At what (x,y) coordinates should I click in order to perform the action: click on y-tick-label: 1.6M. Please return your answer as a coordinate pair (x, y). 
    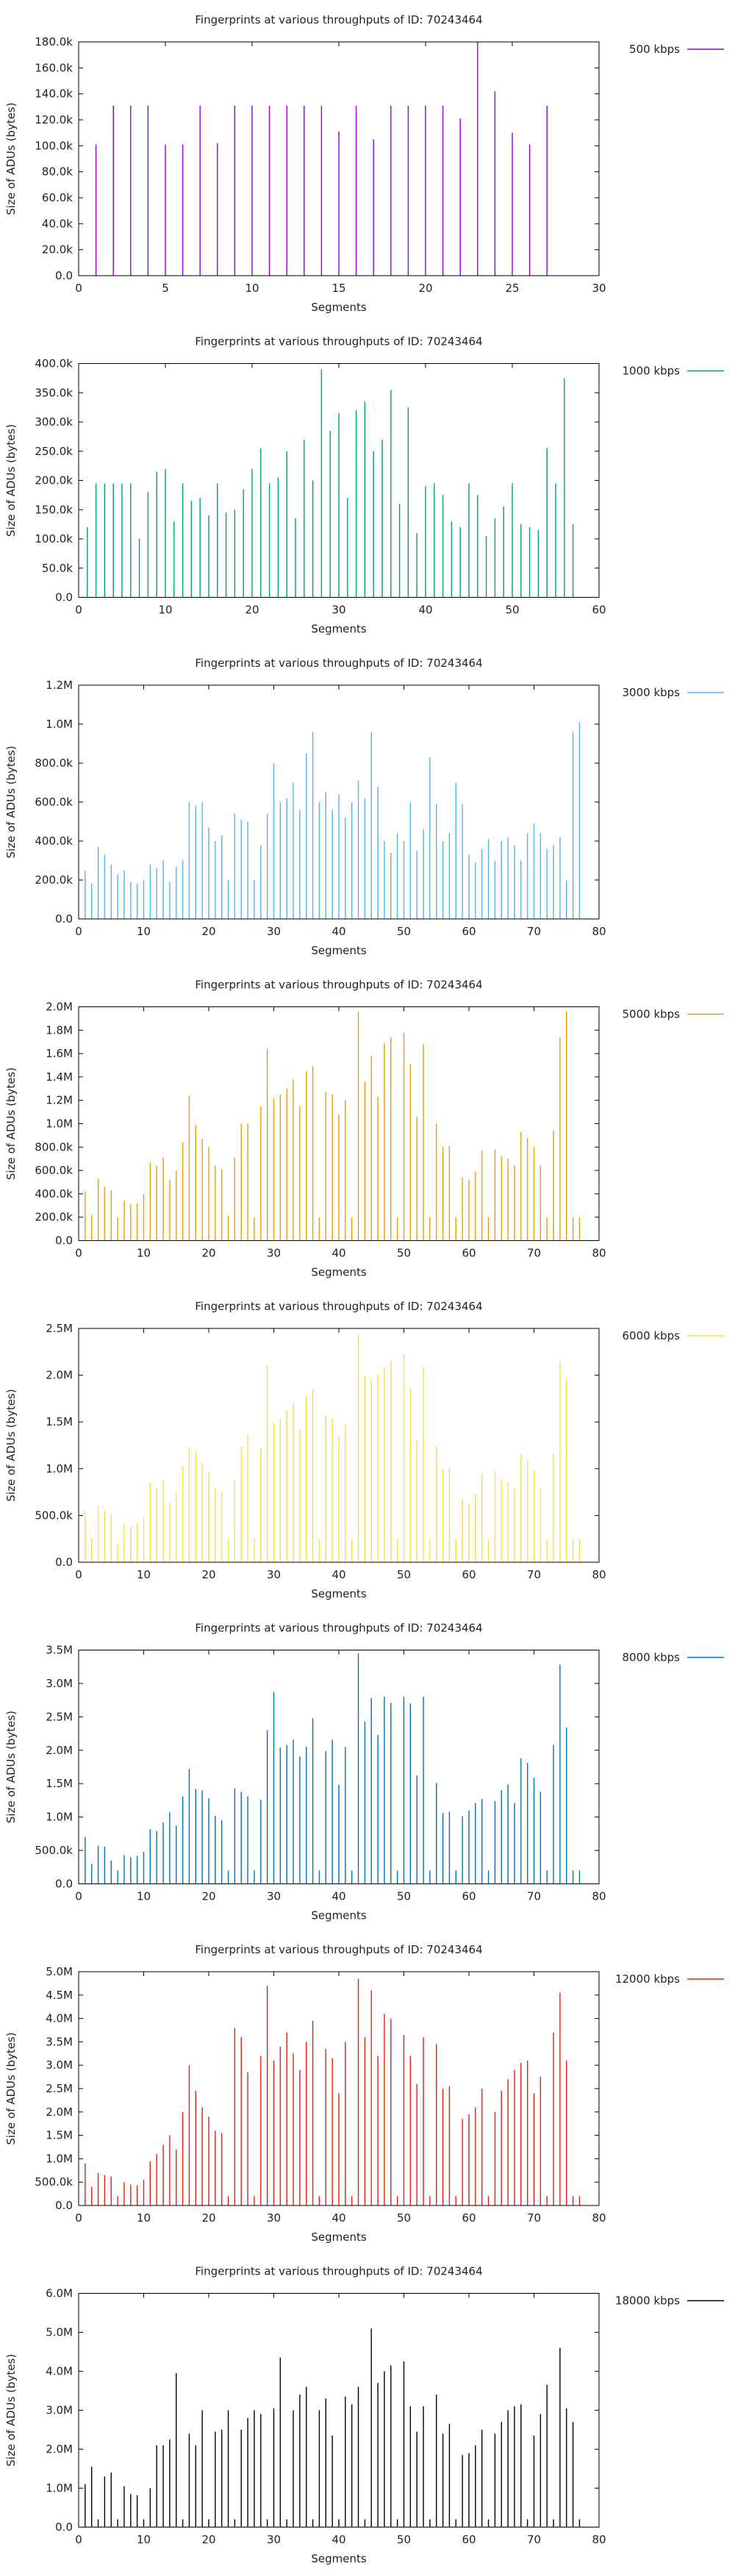
    Looking at the image, I should click on (59, 1053).